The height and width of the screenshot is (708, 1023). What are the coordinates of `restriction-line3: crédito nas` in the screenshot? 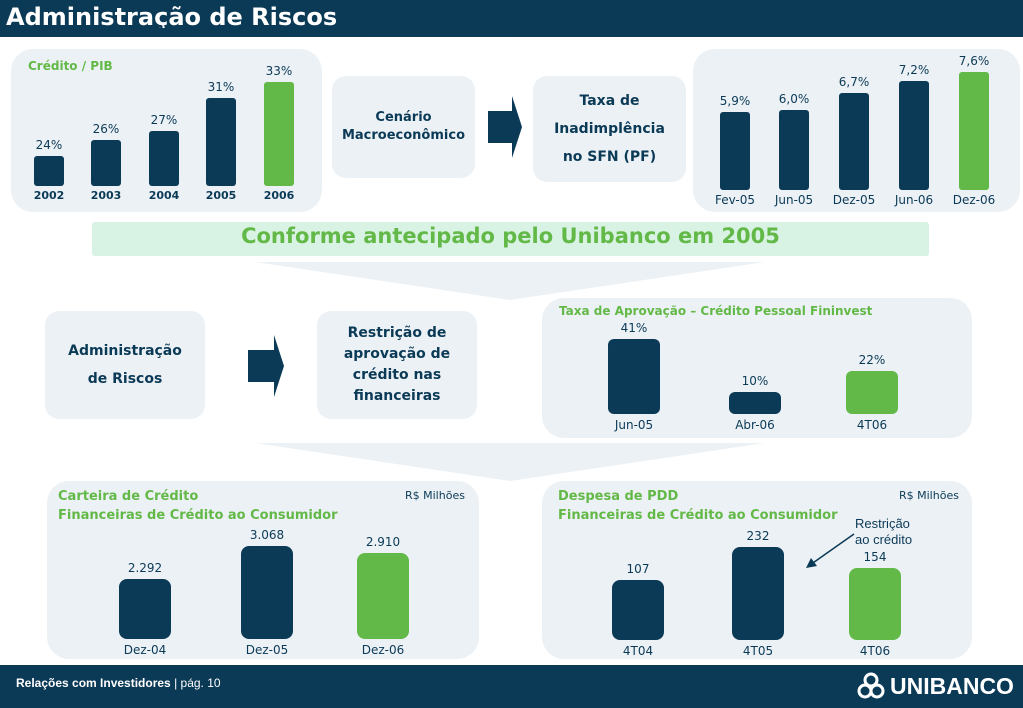 It's located at (397, 375).